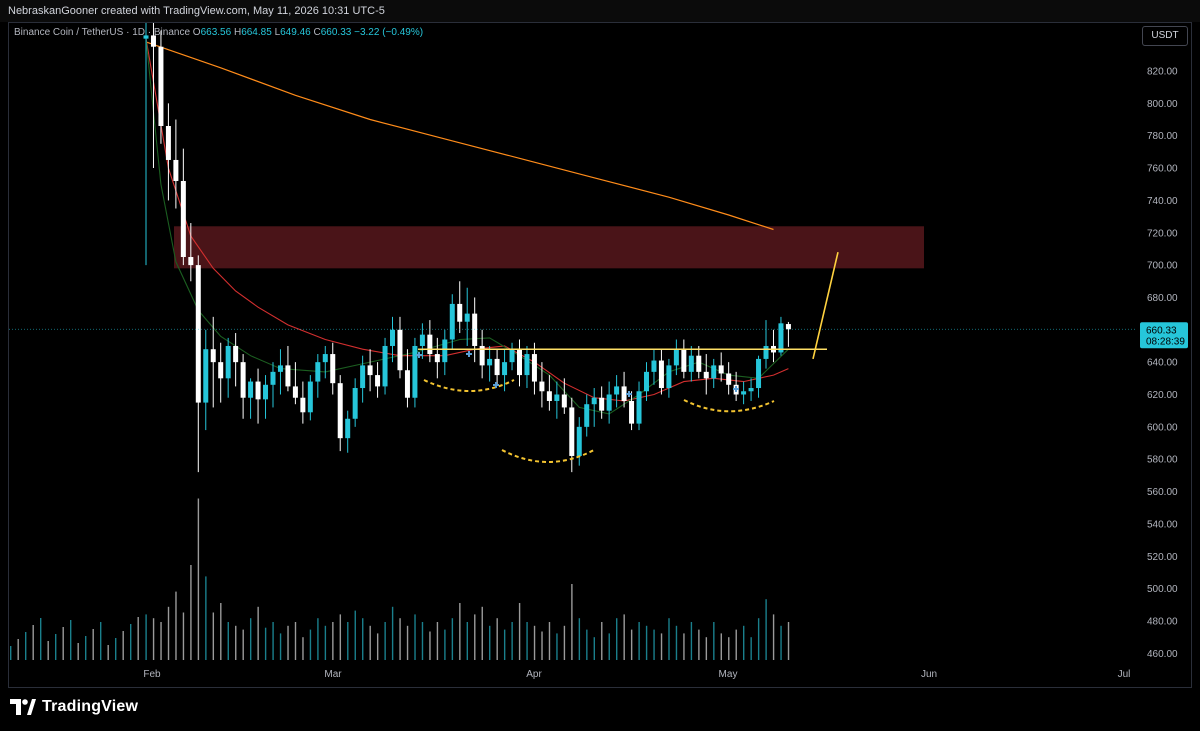  What do you see at coordinates (929, 674) in the screenshot?
I see `x-tick-label: Jun` at bounding box center [929, 674].